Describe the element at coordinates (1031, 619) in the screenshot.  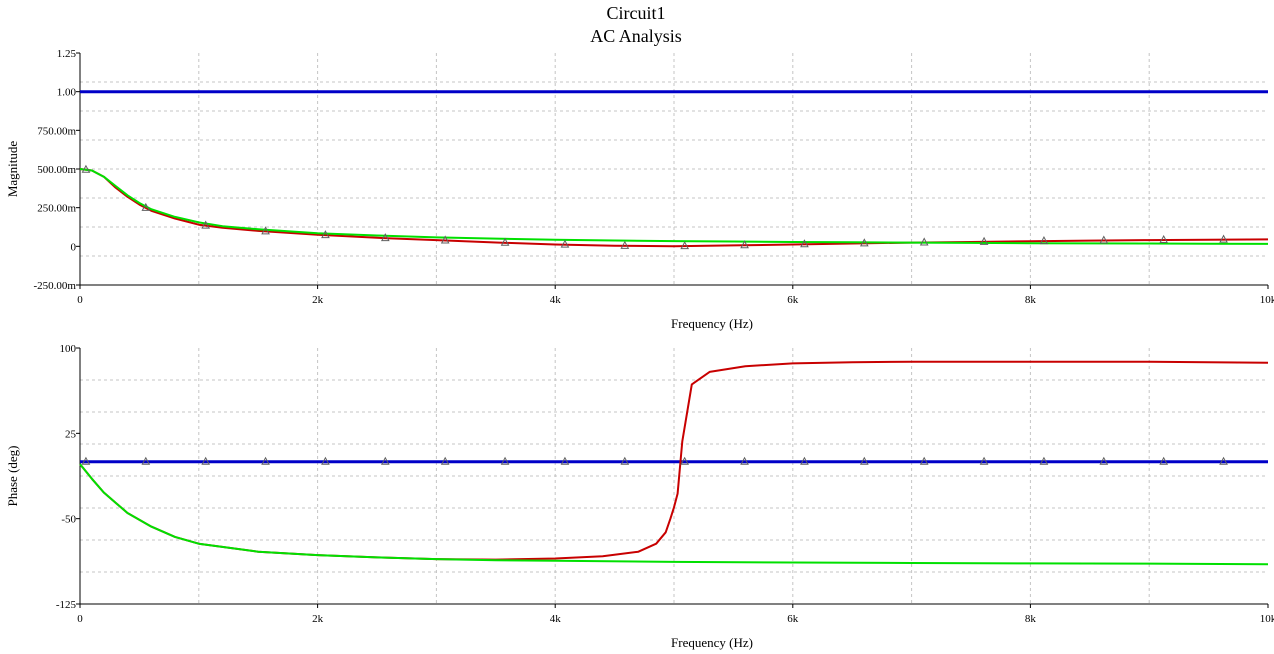
I see `phase-x-tick-label: 8k` at that location.